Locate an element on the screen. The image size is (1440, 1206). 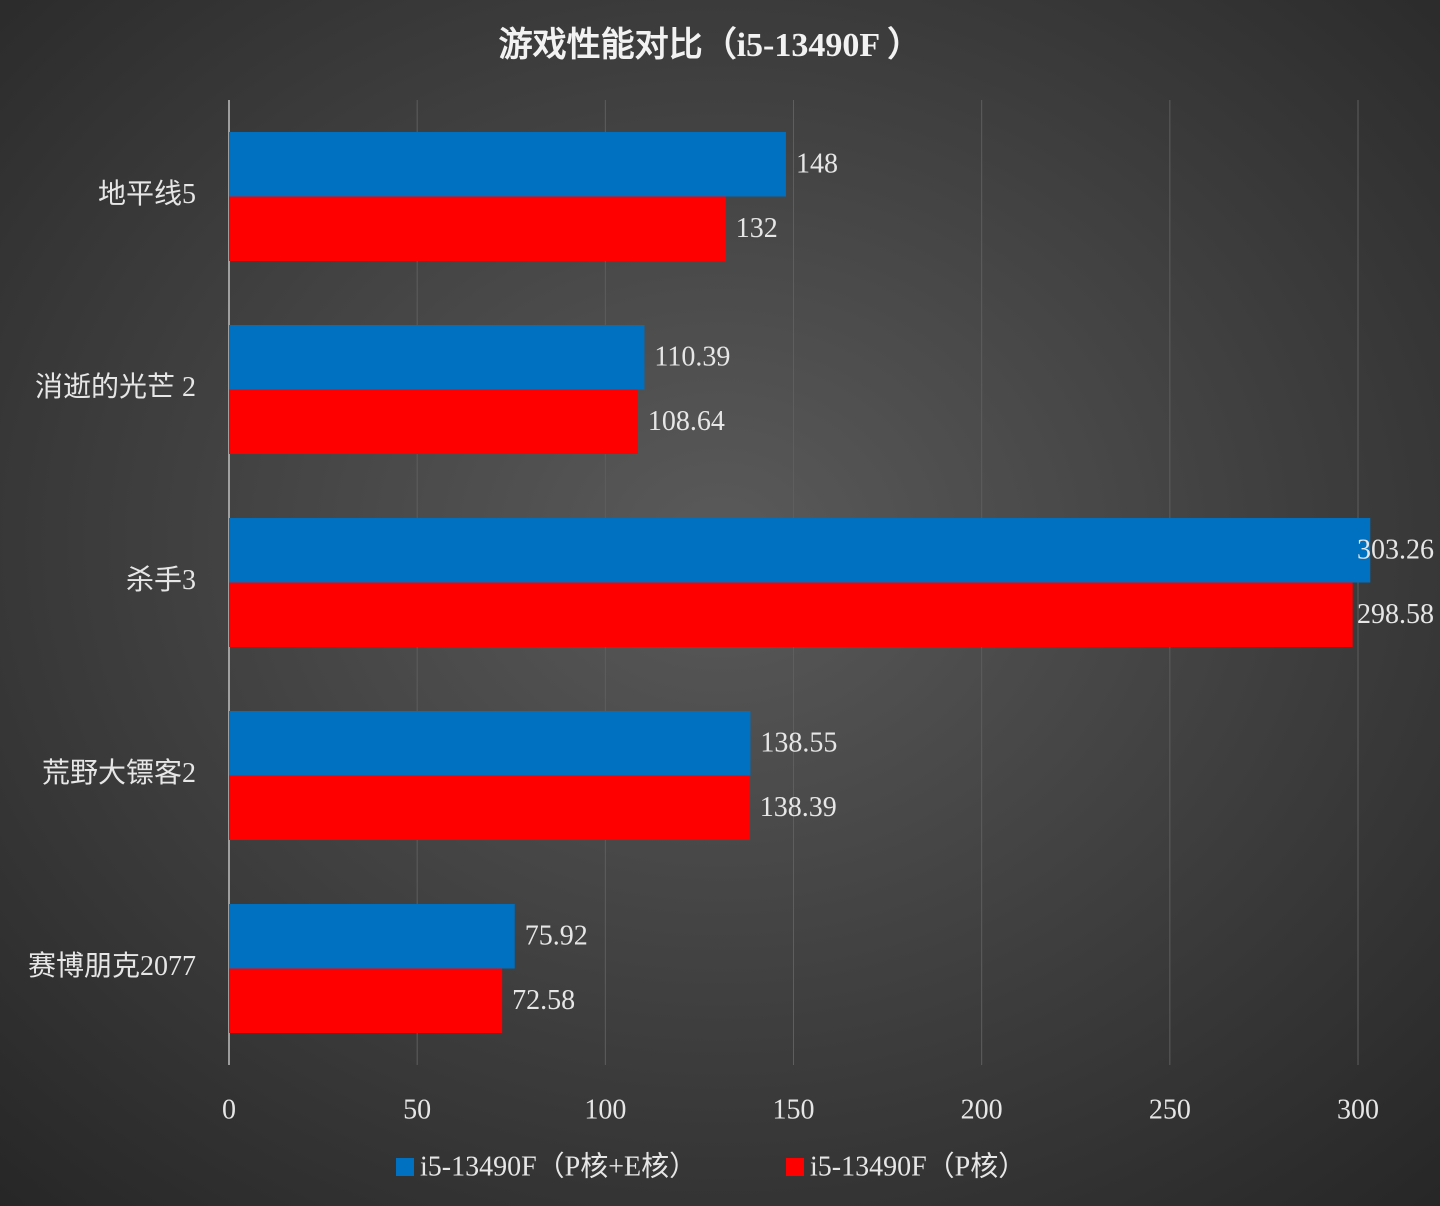
x-tick-label: 250 is located at coordinates (1170, 1109).